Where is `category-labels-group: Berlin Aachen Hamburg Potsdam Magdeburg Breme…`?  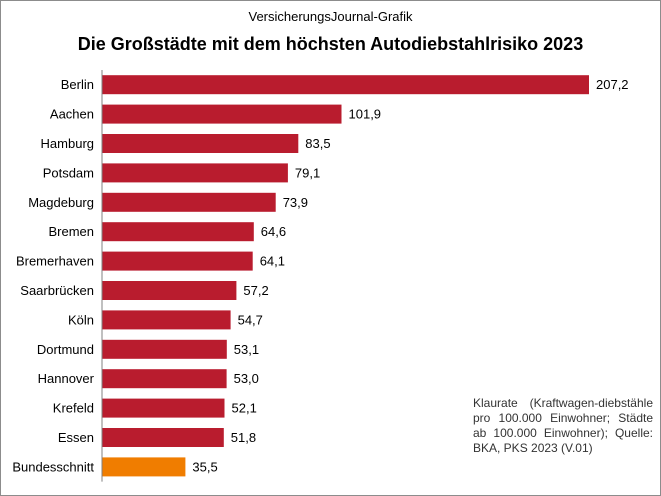 category-labels-group: Berlin Aachen Hamburg Potsdam Magdeburg Breme… is located at coordinates (53, 275).